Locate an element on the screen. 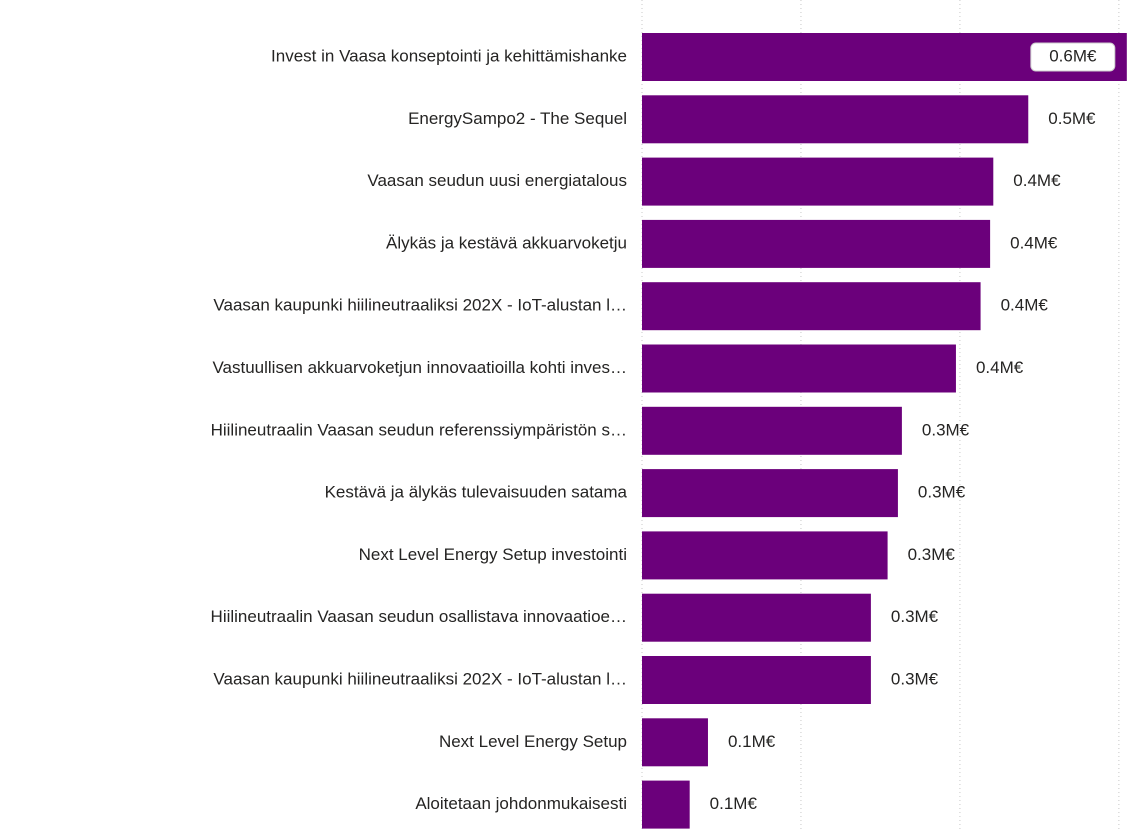  category-label: Aloitetaan johdonmukaisesti is located at coordinates (521, 803).